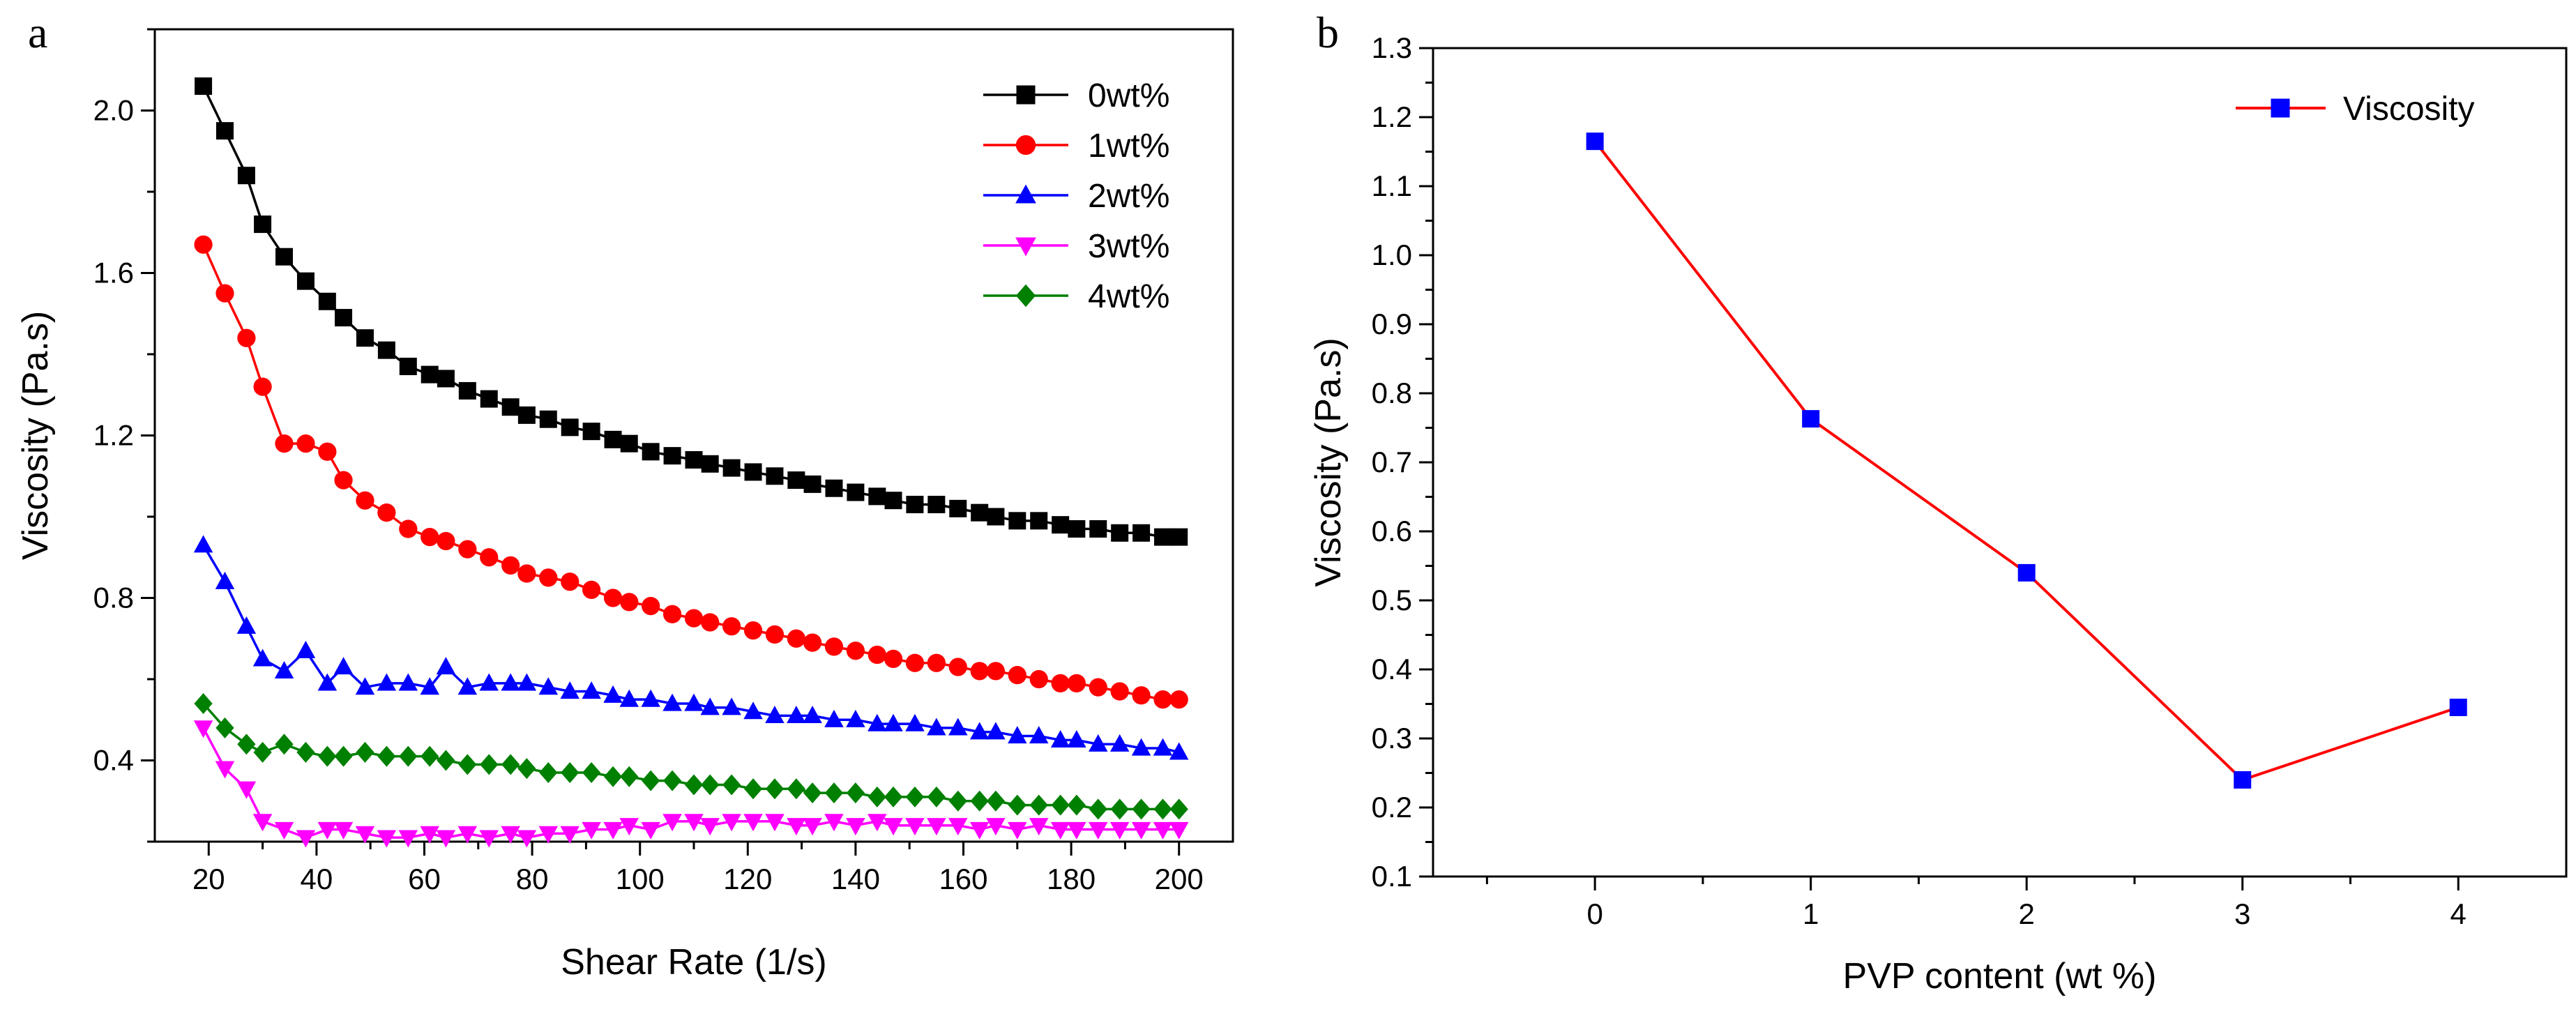 This screenshot has width=2576, height=1009. Describe the element at coordinates (113, 761) in the screenshot. I see `y-tick-label: 0.4` at that location.